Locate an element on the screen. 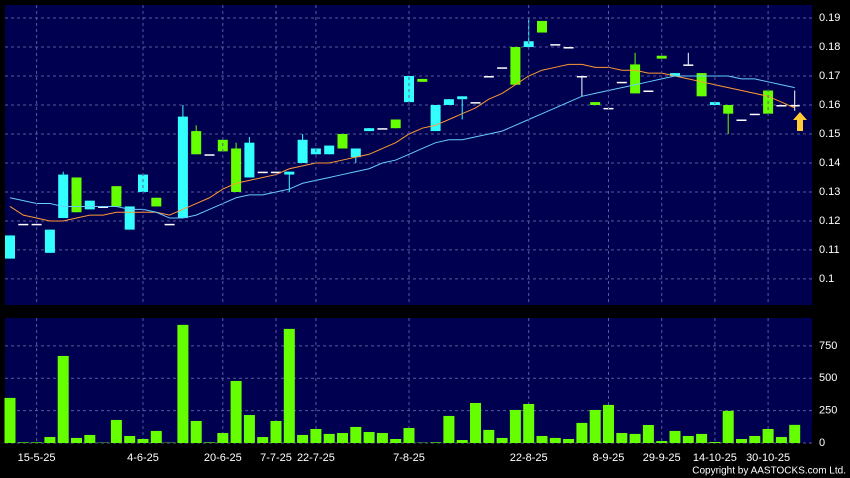  y-tick-label: 0 is located at coordinates (822, 443).